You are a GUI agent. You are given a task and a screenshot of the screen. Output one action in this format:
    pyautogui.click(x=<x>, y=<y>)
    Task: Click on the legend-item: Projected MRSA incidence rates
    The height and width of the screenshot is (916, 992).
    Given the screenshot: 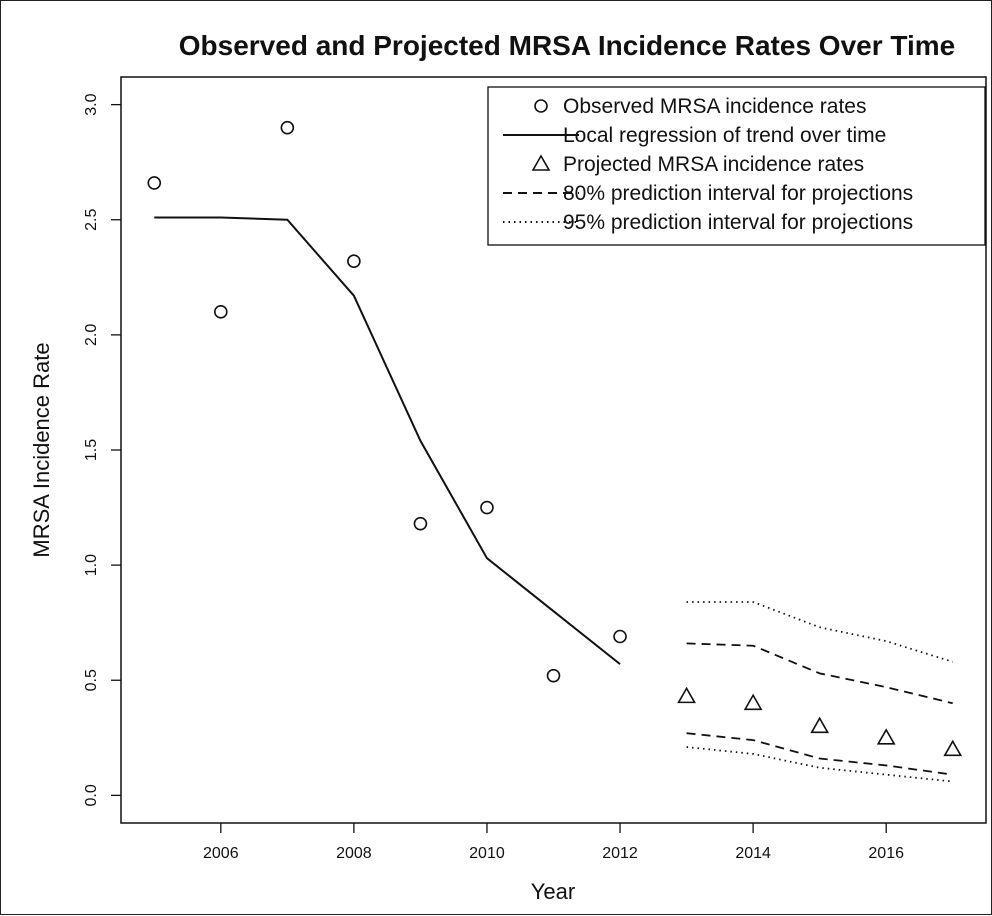 What is the action you would take?
    pyautogui.click(x=697, y=164)
    